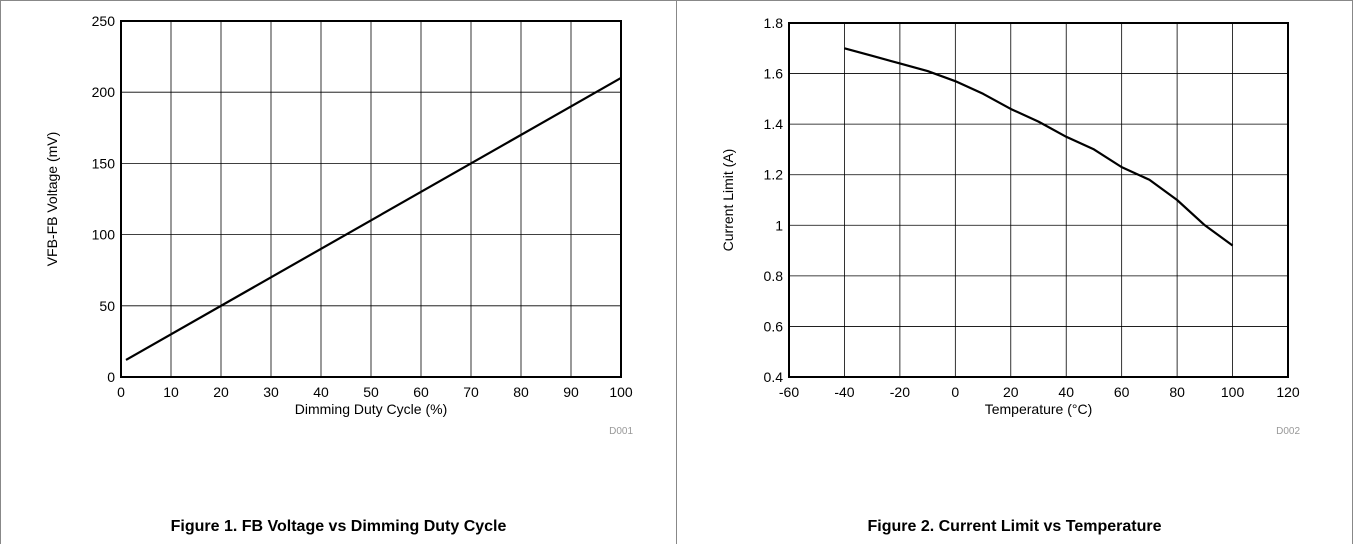  Describe the element at coordinates (900, 392) in the screenshot. I see `x-tick-label: -20` at that location.